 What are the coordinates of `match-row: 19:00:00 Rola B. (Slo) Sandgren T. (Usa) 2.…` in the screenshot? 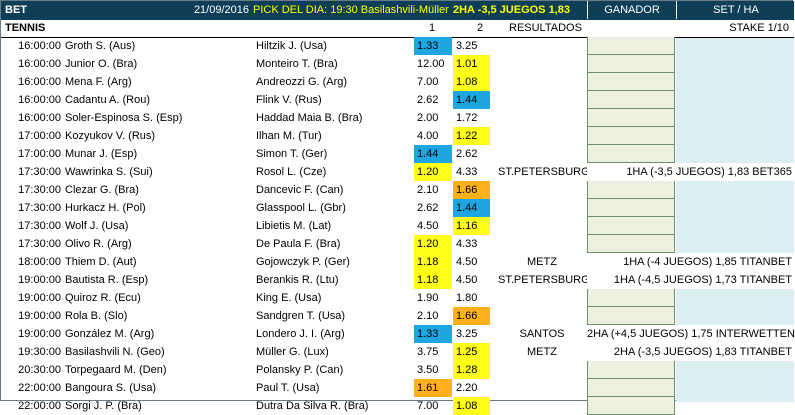 It's located at (397, 316).